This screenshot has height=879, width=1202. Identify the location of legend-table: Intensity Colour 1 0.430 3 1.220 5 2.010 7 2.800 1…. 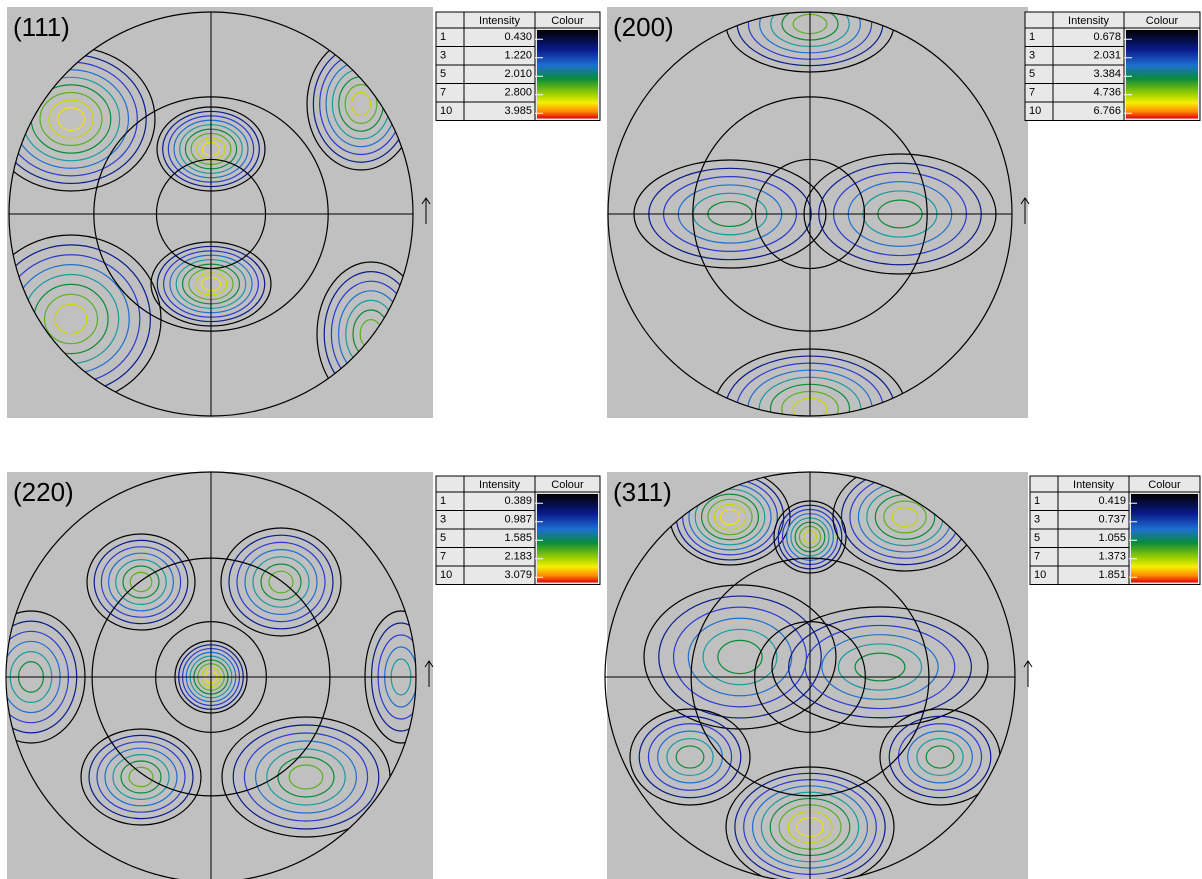
(518, 66).